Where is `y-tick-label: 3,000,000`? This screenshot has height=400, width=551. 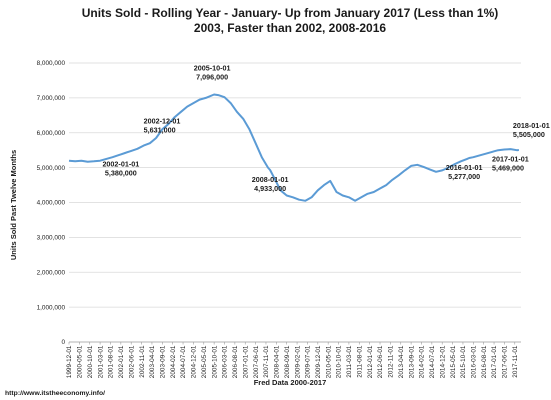 y-tick-label: 3,000,000 is located at coordinates (51, 238).